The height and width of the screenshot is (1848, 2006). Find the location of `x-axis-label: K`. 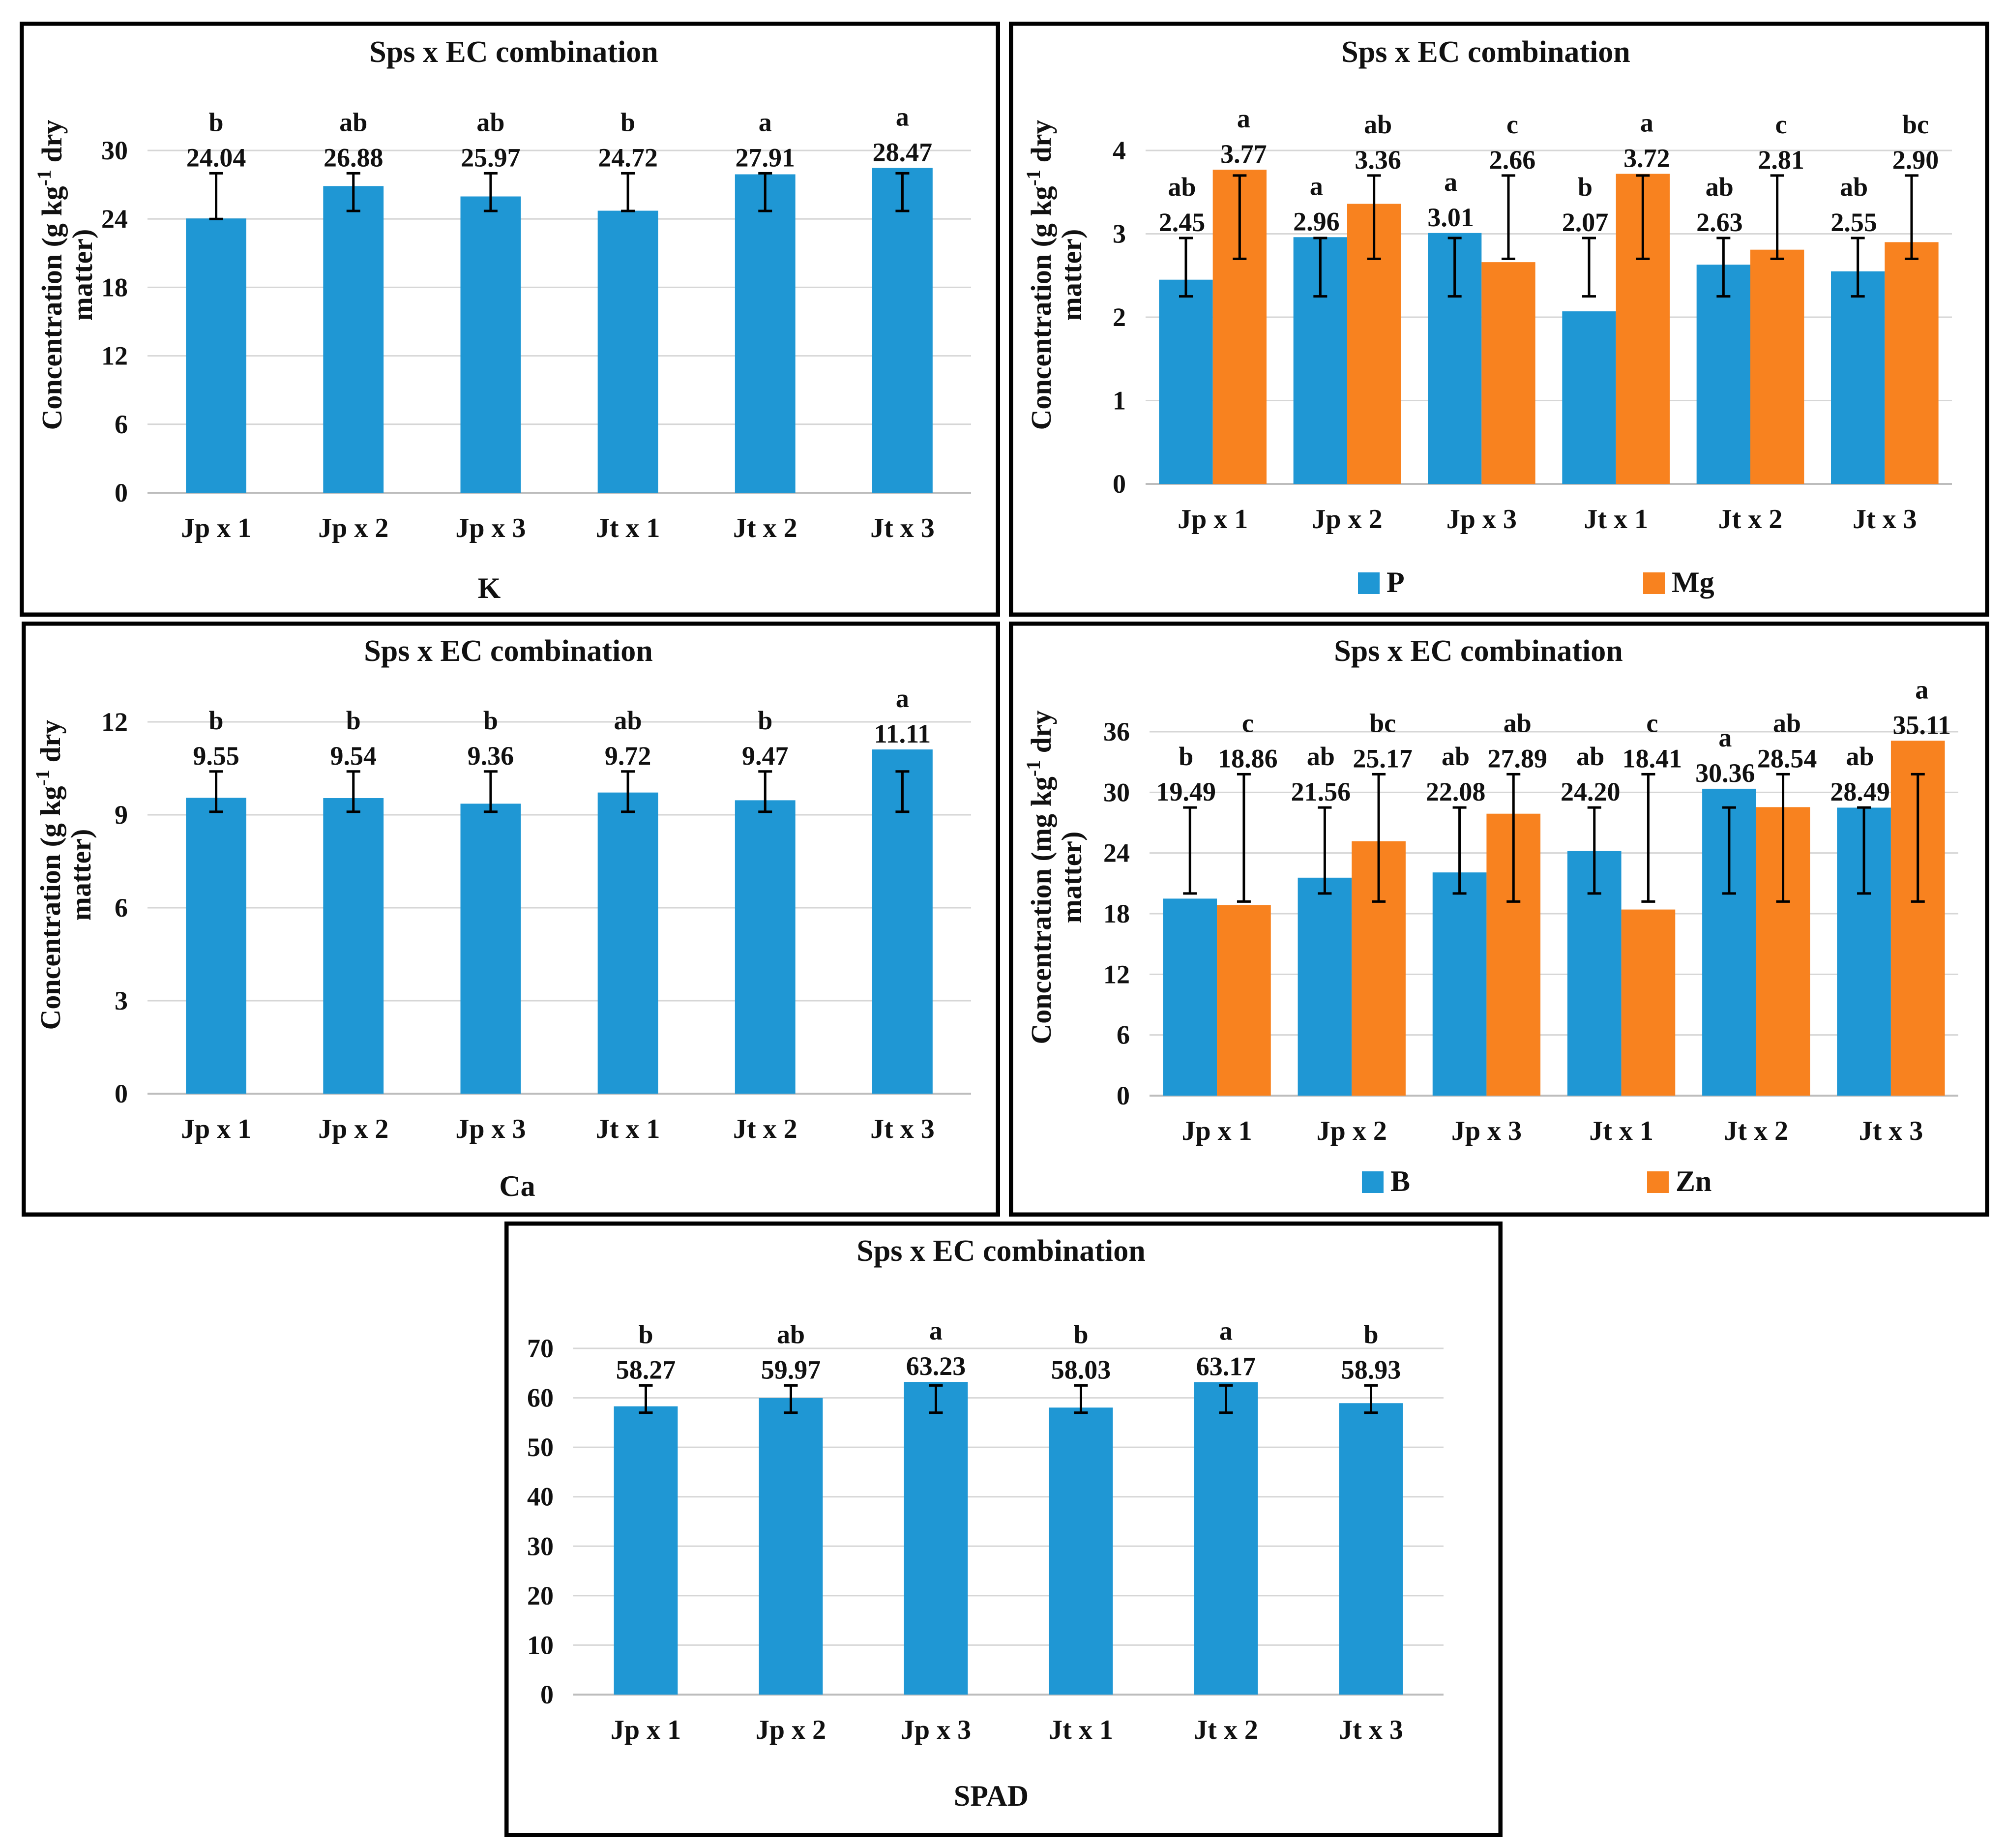

x-axis-label: K is located at coordinates (489, 588).